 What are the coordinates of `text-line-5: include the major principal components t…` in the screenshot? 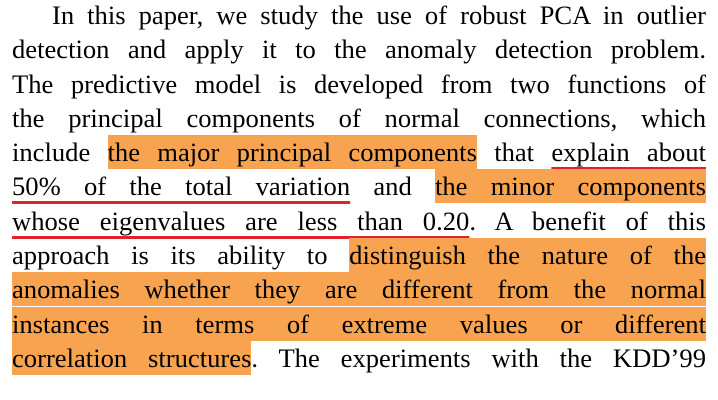 It's located at (359, 152).